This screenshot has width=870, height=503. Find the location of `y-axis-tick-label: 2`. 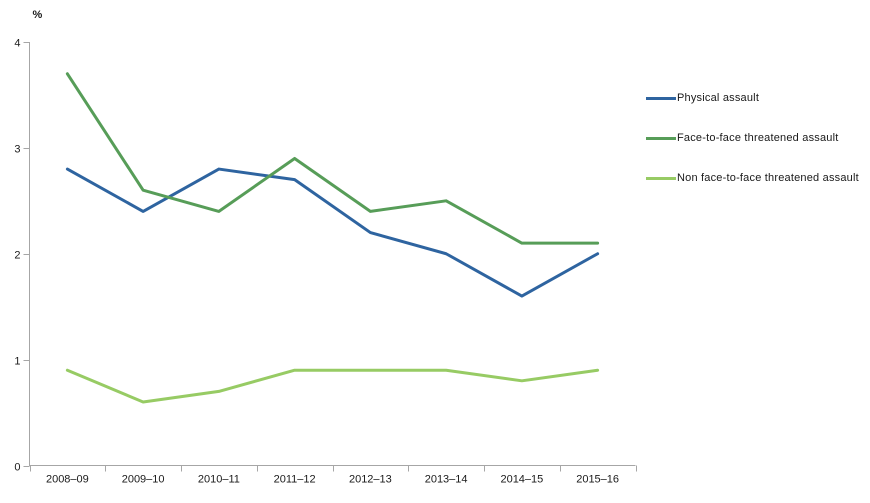

y-axis-tick-label: 2 is located at coordinates (17, 256).